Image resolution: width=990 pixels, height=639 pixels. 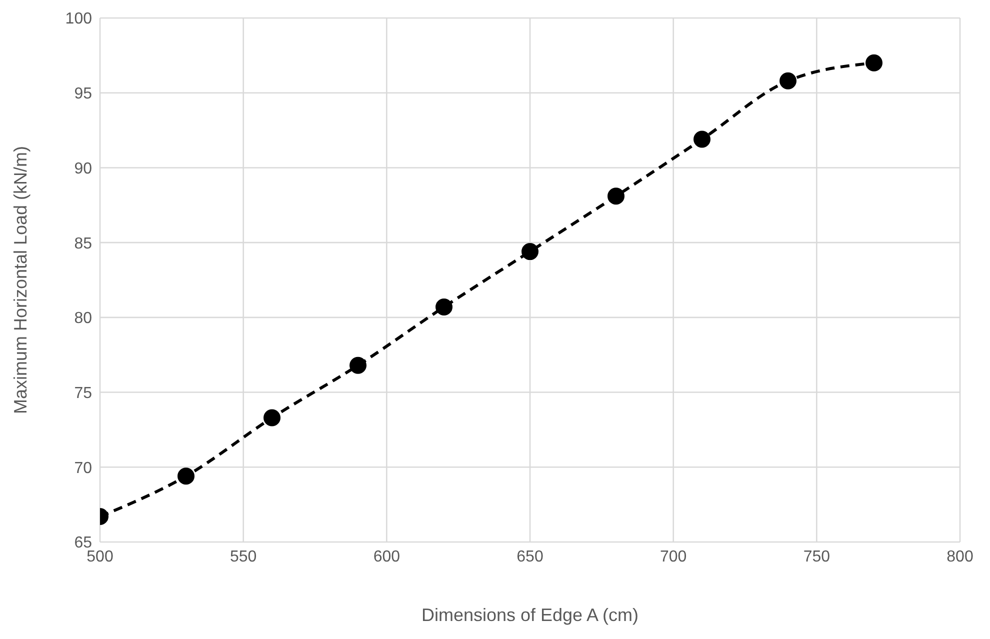 What do you see at coordinates (673, 557) in the screenshot?
I see `x-tick-label: 700` at bounding box center [673, 557].